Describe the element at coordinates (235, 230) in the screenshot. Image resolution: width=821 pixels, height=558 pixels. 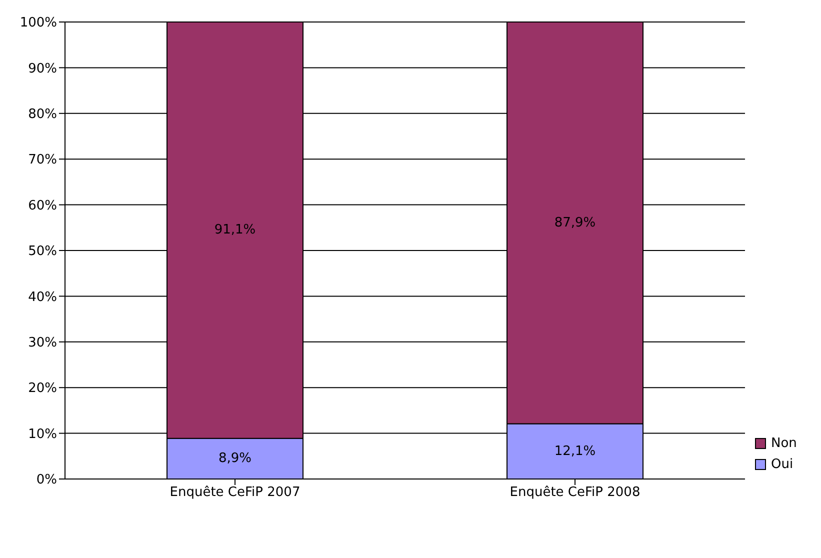
I see `data-label: 91,1%` at that location.